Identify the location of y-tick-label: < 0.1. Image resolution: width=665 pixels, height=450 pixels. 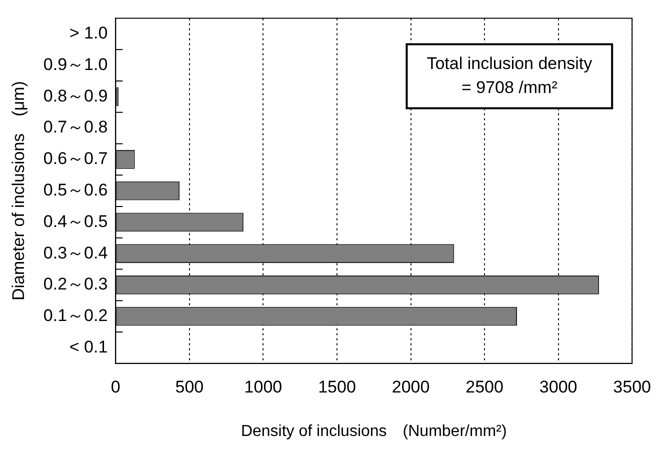
(88, 346).